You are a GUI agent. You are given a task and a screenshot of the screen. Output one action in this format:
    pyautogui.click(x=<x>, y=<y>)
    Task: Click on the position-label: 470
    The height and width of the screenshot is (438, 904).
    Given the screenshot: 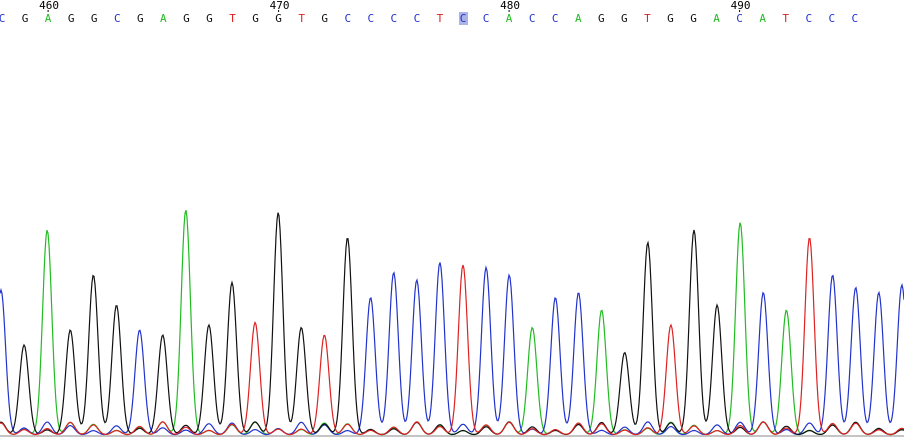 What is the action you would take?
    pyautogui.click(x=280, y=6)
    